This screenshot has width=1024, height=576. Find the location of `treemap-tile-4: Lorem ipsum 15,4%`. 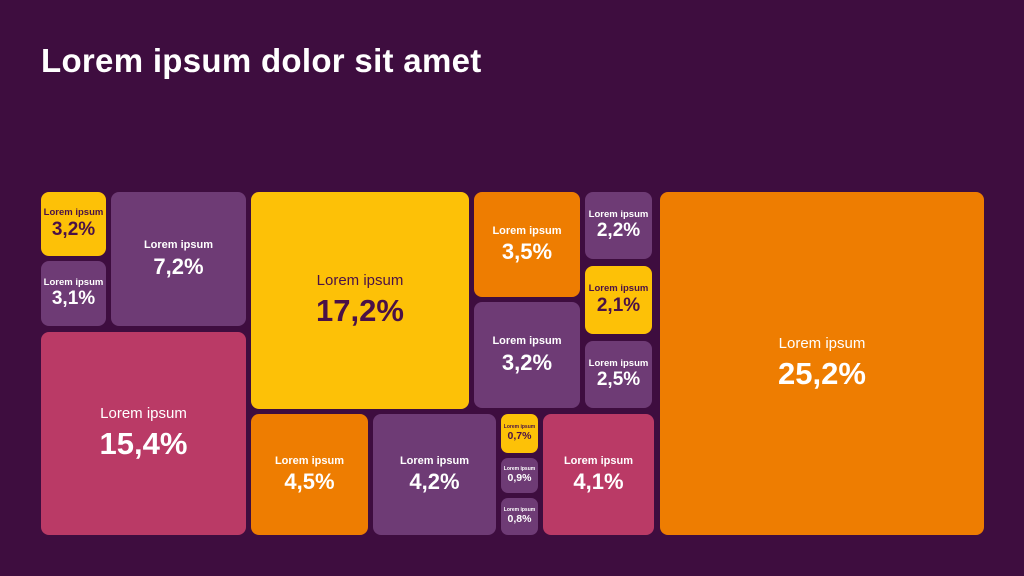

treemap-tile-4: Lorem ipsum 15,4% is located at coordinates (143, 433).